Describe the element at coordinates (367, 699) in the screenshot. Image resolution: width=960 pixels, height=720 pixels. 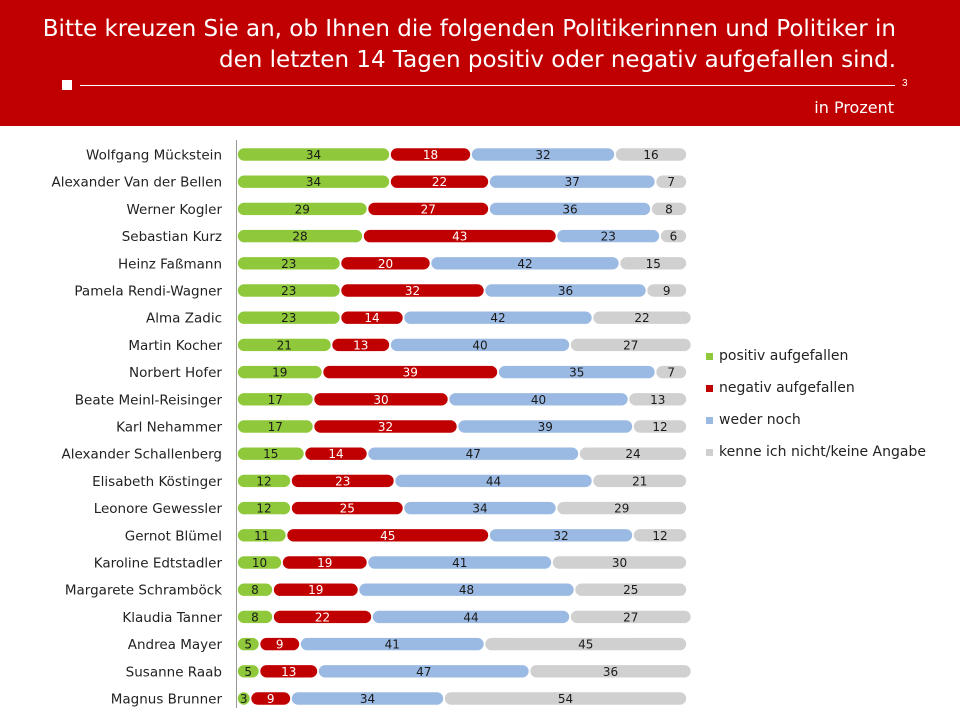
I see `data-label: 34` at that location.